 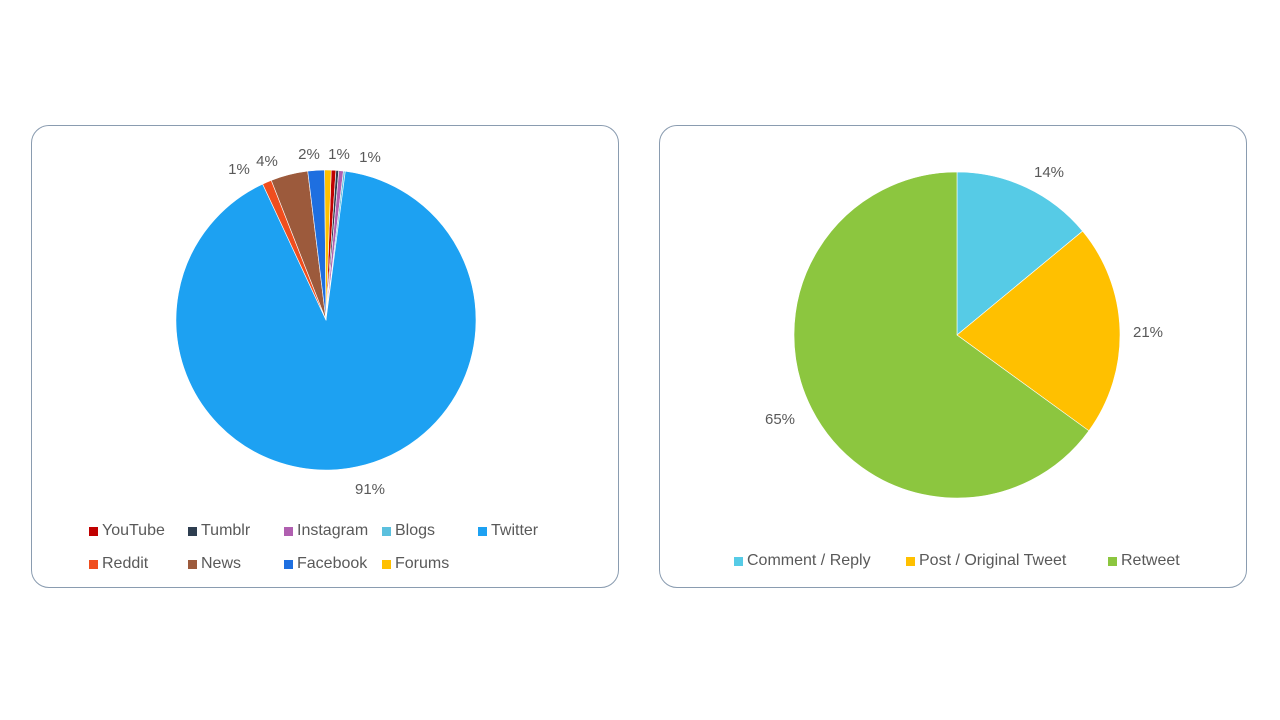 What do you see at coordinates (221, 563) in the screenshot?
I see `legend-label: News` at bounding box center [221, 563].